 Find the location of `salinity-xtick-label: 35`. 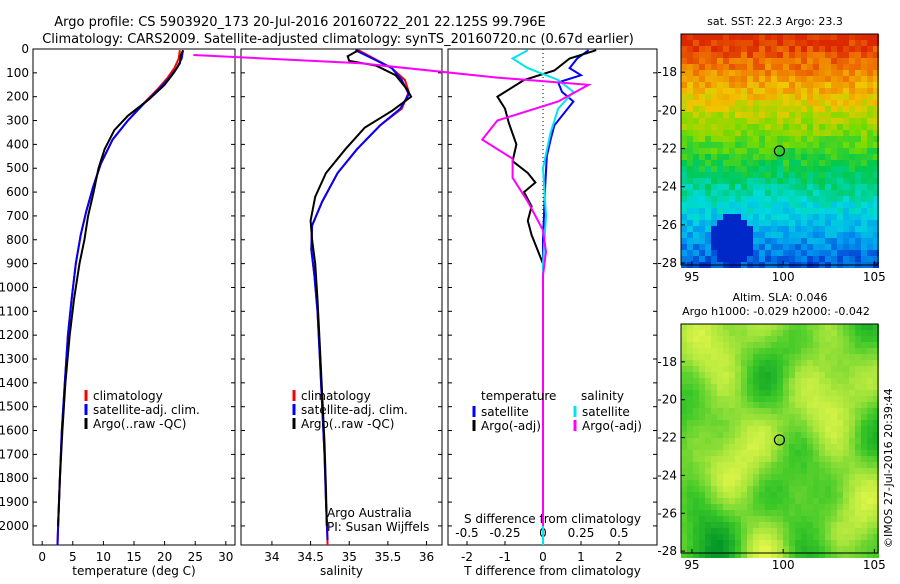

salinity-xtick-label: 35 is located at coordinates (349, 557).